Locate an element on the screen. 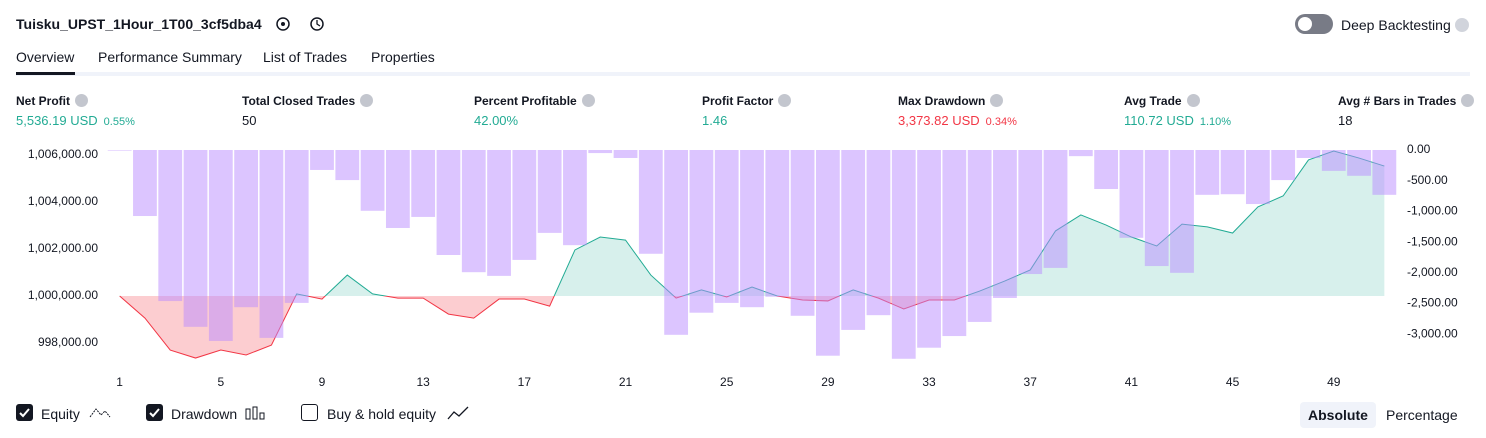 This screenshot has width=1486, height=438. y-tick-label: 1,000,000.00 is located at coordinates (63, 295).